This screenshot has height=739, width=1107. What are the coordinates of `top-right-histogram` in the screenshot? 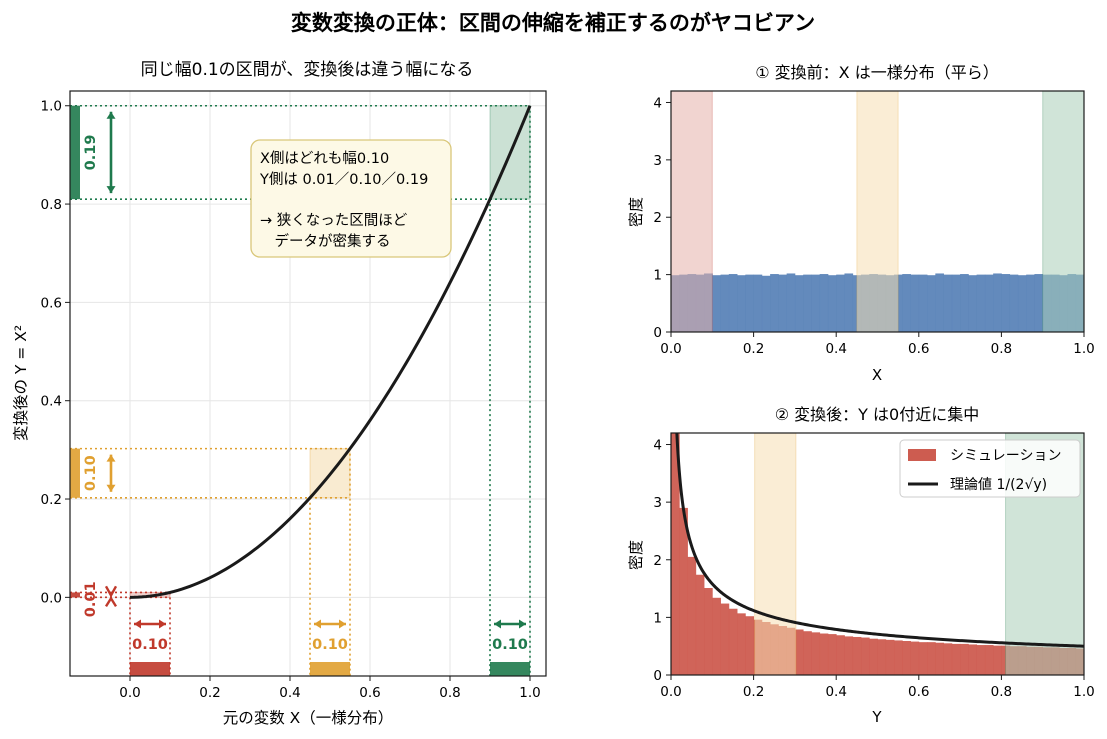 It's located at (877, 302).